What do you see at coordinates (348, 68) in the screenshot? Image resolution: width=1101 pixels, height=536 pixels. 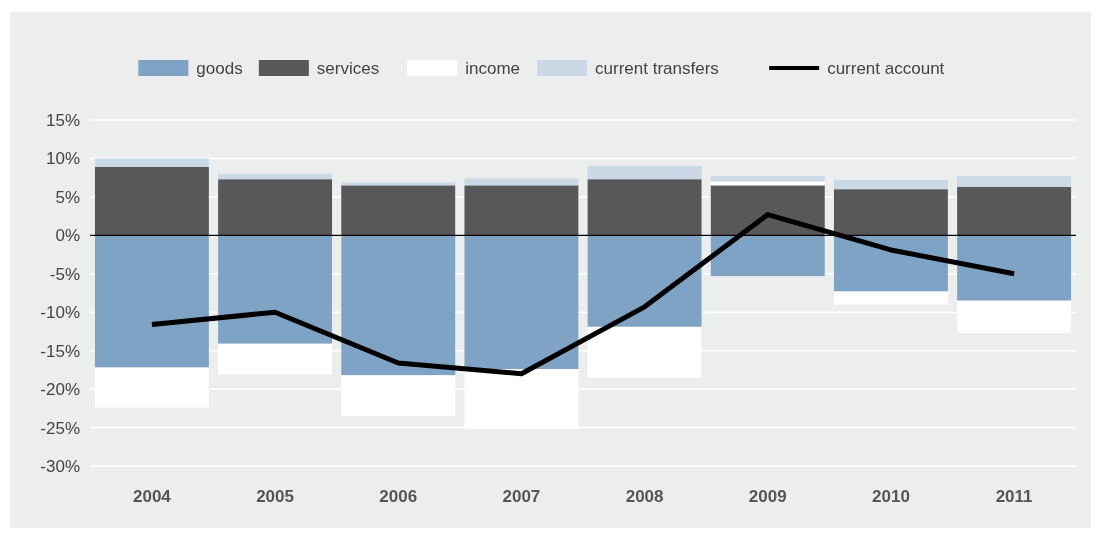 I see `legend-label: services` at bounding box center [348, 68].